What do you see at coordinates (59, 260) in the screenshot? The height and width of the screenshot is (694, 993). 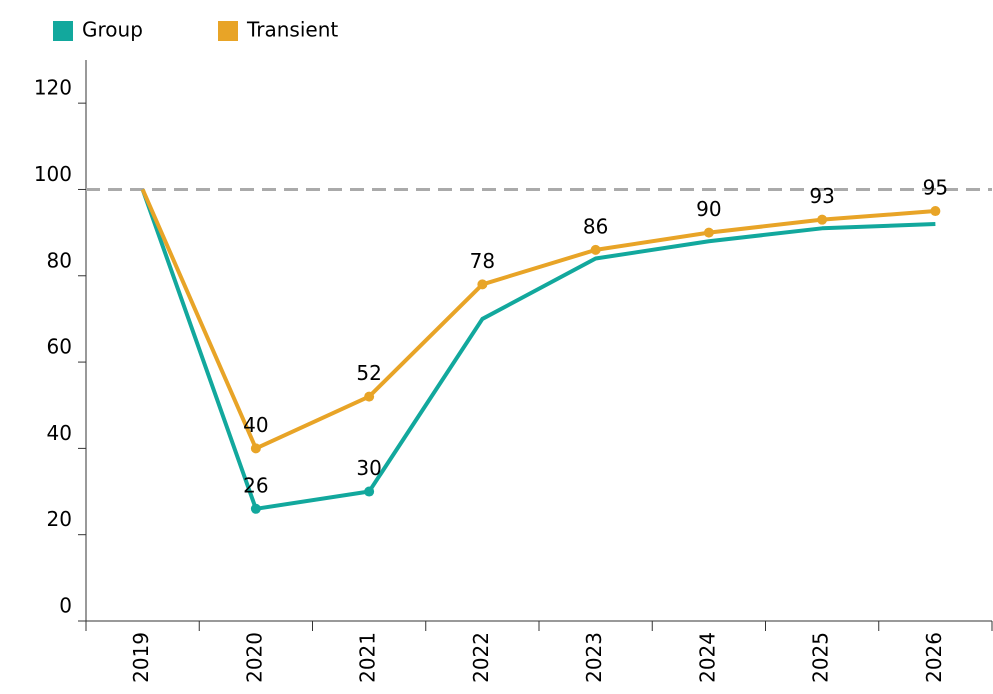 I see `y-tick-label: 80` at bounding box center [59, 260].